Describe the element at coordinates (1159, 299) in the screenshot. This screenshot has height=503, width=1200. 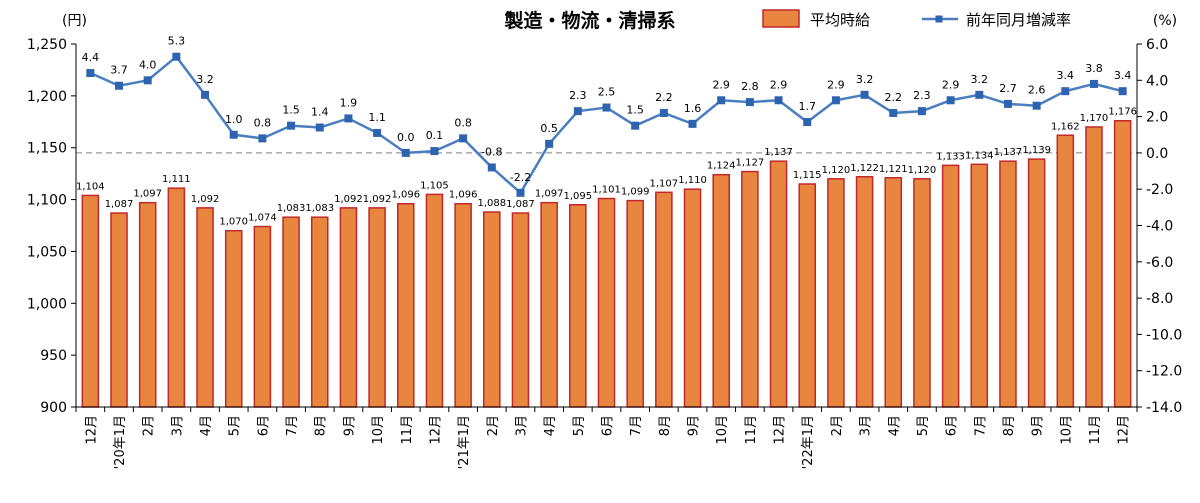
I see `y-right-tick-label: -8.0` at that location.